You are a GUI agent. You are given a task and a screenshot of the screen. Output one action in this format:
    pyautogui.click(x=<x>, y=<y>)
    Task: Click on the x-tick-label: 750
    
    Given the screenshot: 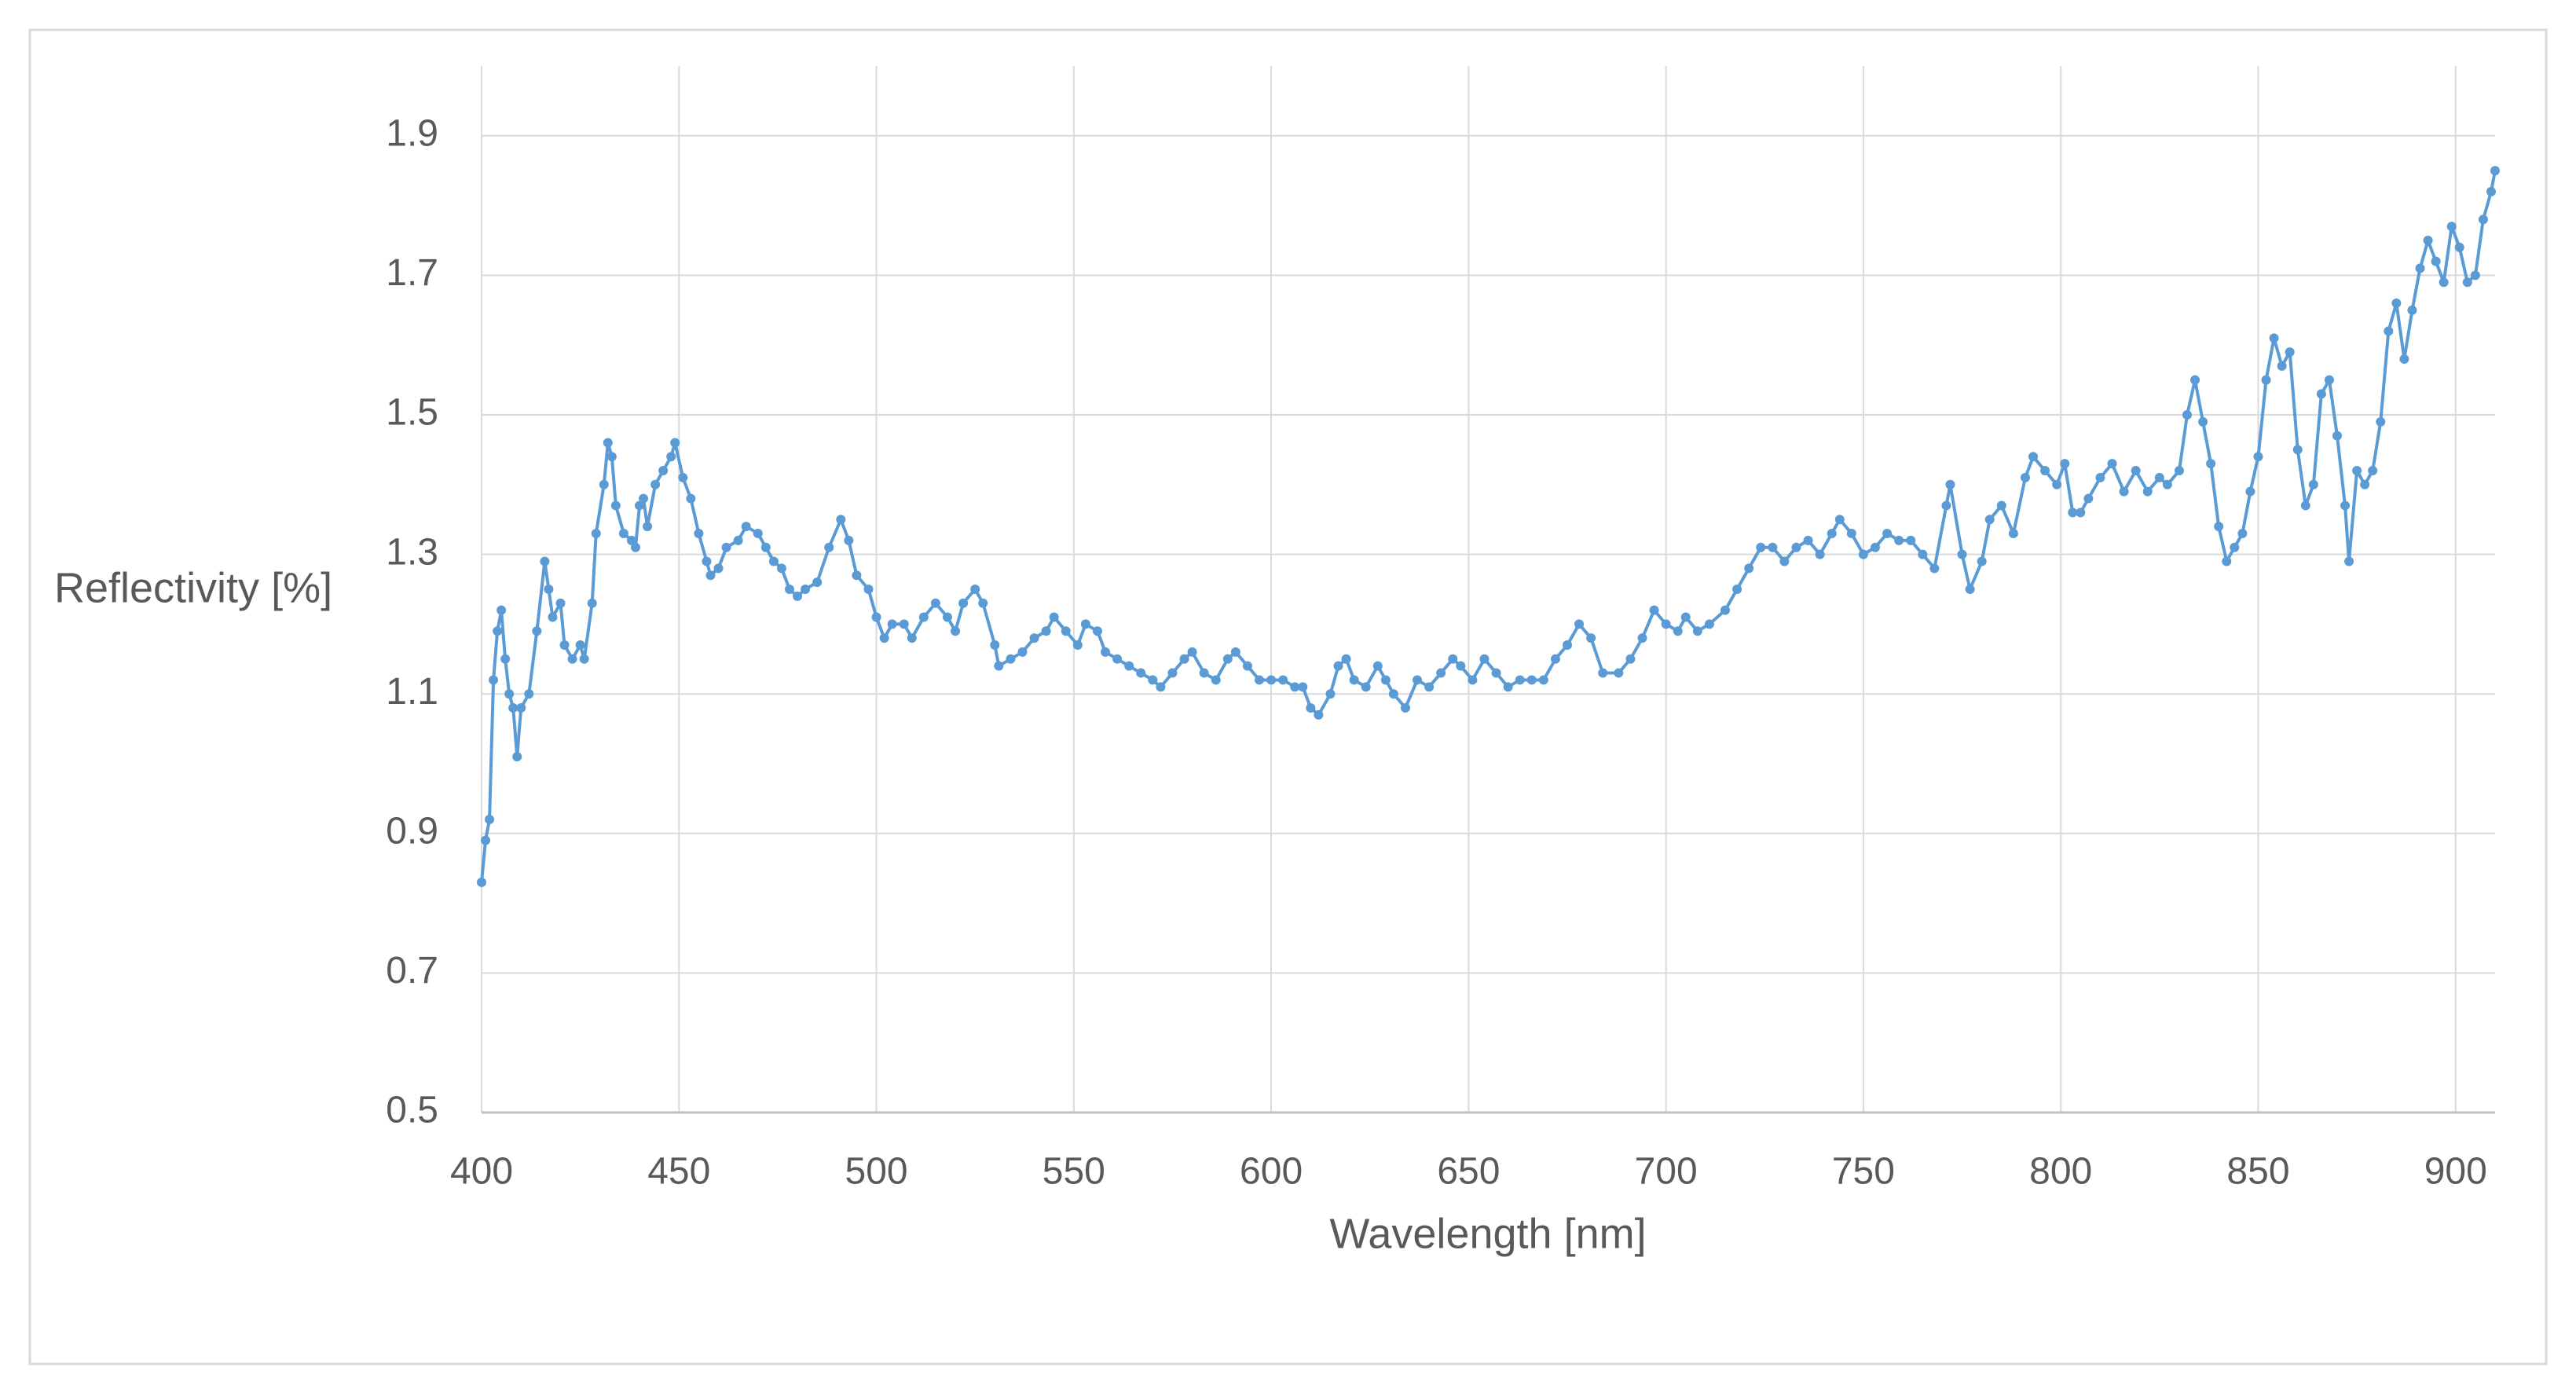 What is the action you would take?
    pyautogui.click(x=1863, y=1172)
    